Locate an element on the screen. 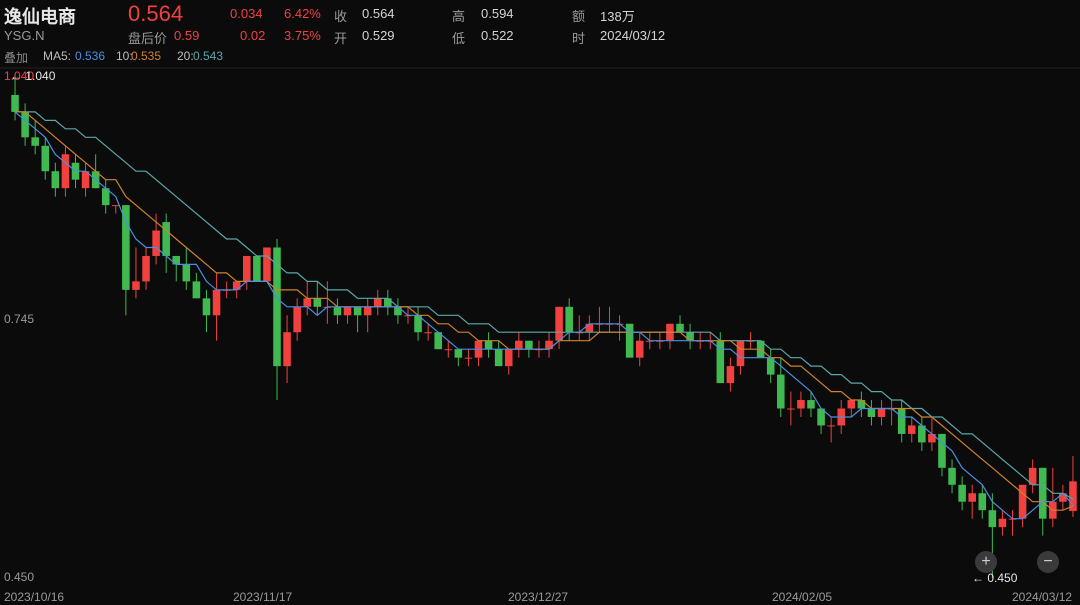  high-label: 高 is located at coordinates (459, 16).